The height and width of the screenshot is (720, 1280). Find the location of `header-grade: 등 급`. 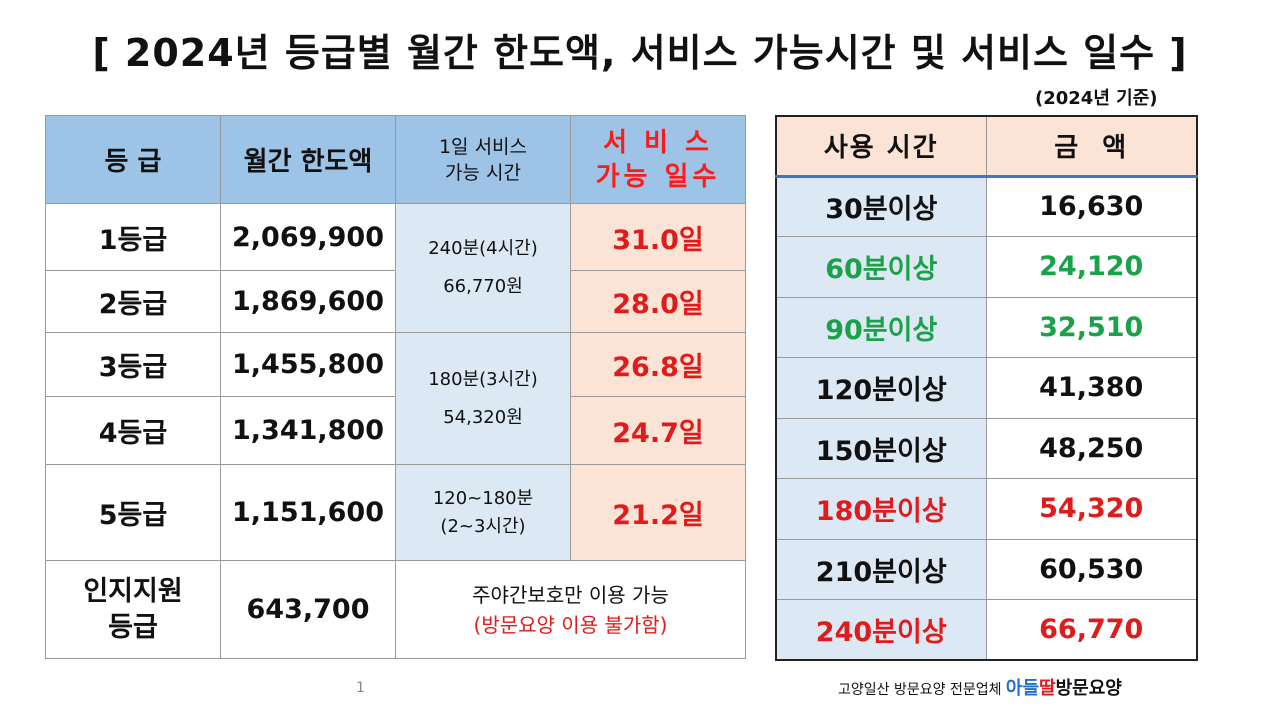

header-grade: 등 급 is located at coordinates (133, 159).